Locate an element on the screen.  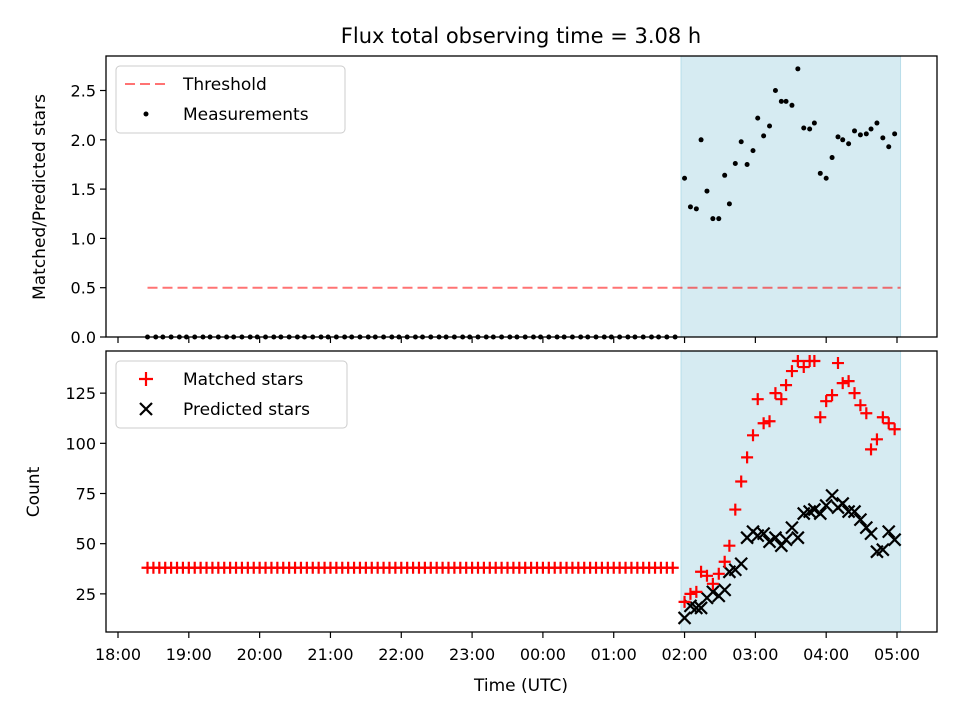
top-x-ticks is located at coordinates (507, 340).